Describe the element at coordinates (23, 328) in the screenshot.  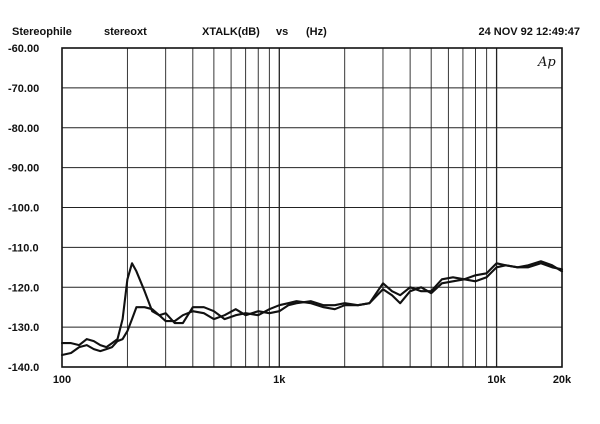
I see `y-tick-label: -130.0` at that location.